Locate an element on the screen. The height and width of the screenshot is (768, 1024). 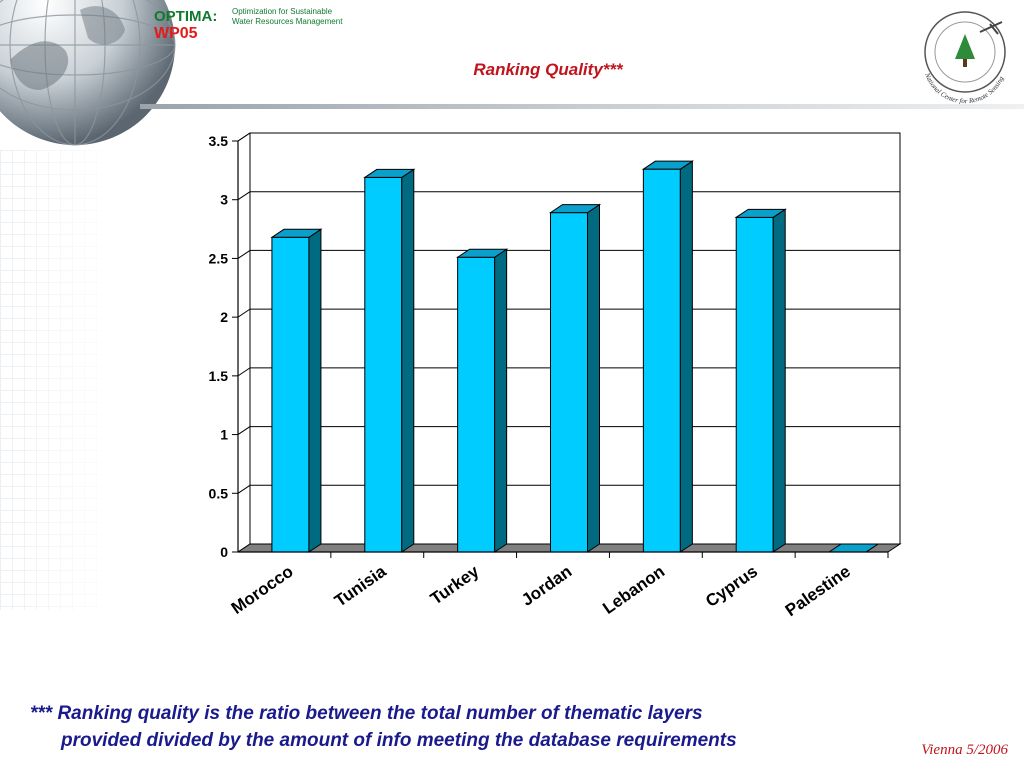
y-tick-label: 3.5 is located at coordinates (219, 141).